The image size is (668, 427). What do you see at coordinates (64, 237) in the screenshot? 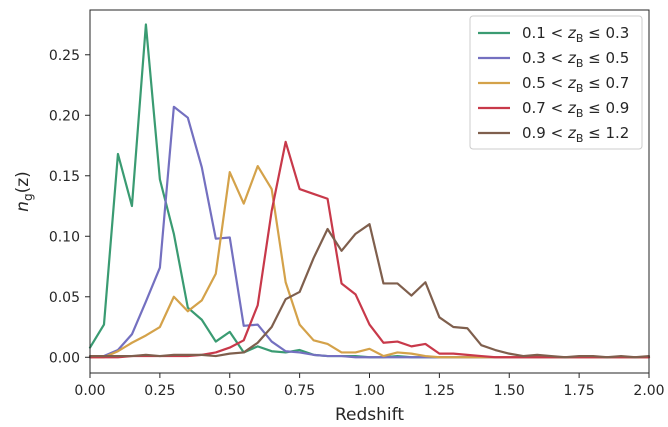
I see `y-tick-label: 0.10` at bounding box center [64, 237].